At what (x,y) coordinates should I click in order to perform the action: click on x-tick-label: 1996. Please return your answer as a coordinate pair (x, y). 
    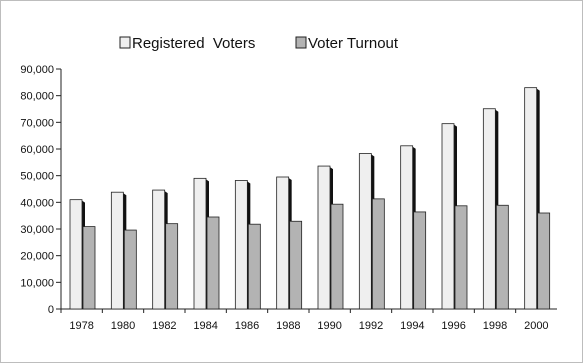
    Looking at the image, I should click on (453, 326).